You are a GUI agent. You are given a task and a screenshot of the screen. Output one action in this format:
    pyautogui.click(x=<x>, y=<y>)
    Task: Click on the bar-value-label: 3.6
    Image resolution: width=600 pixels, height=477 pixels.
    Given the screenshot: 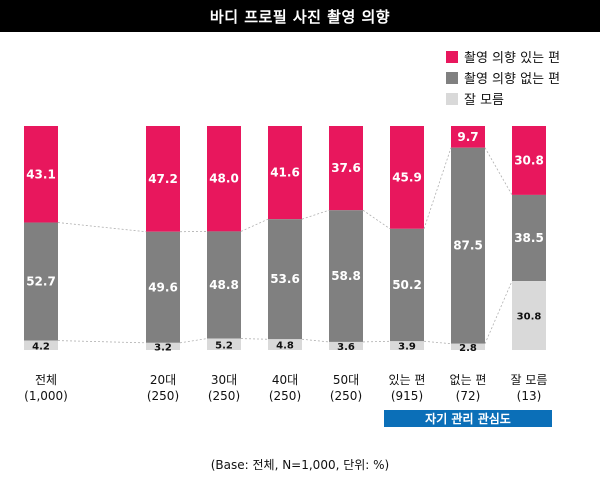 What is the action you would take?
    pyautogui.click(x=346, y=347)
    